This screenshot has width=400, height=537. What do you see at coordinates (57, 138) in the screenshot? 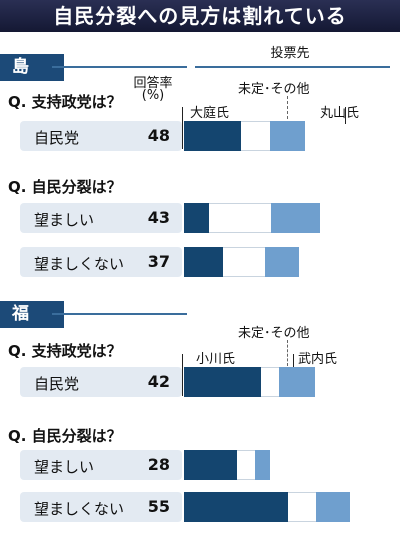
I see `response-label-c0-q0-r0: 自民党` at bounding box center [57, 138].